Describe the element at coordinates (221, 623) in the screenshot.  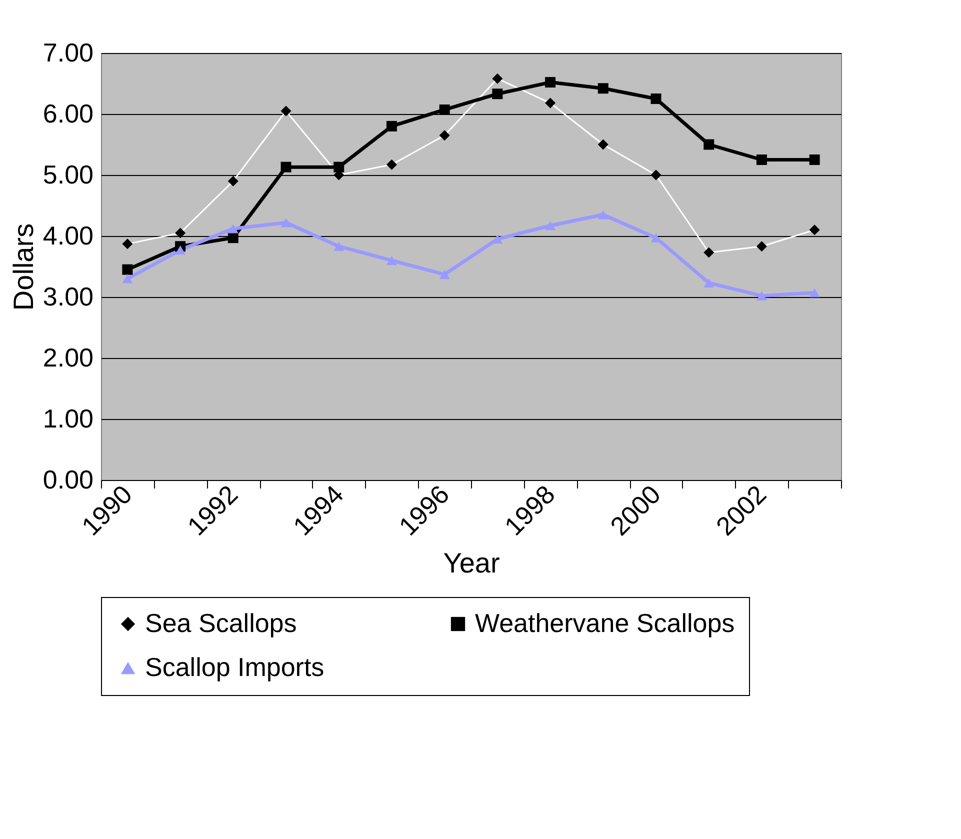
I see `legend-label: Sea Scallops` at that location.